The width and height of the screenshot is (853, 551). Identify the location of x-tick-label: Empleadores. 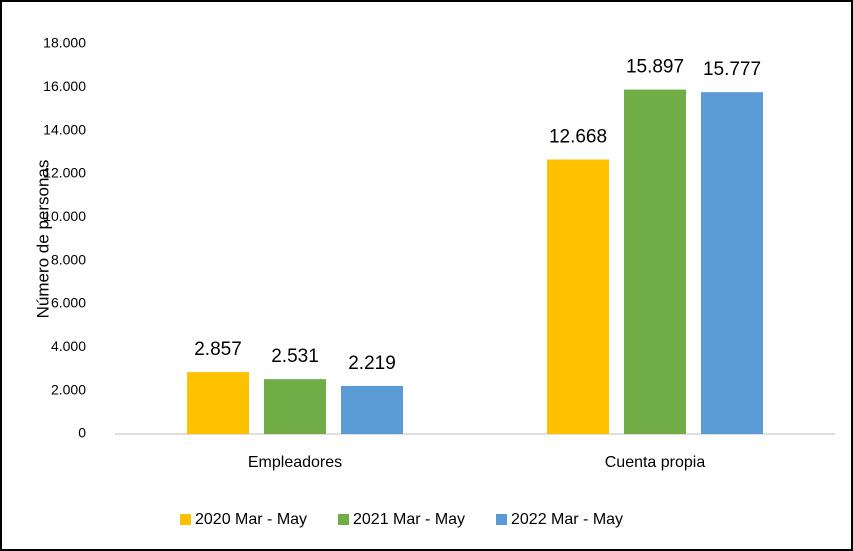
(295, 462).